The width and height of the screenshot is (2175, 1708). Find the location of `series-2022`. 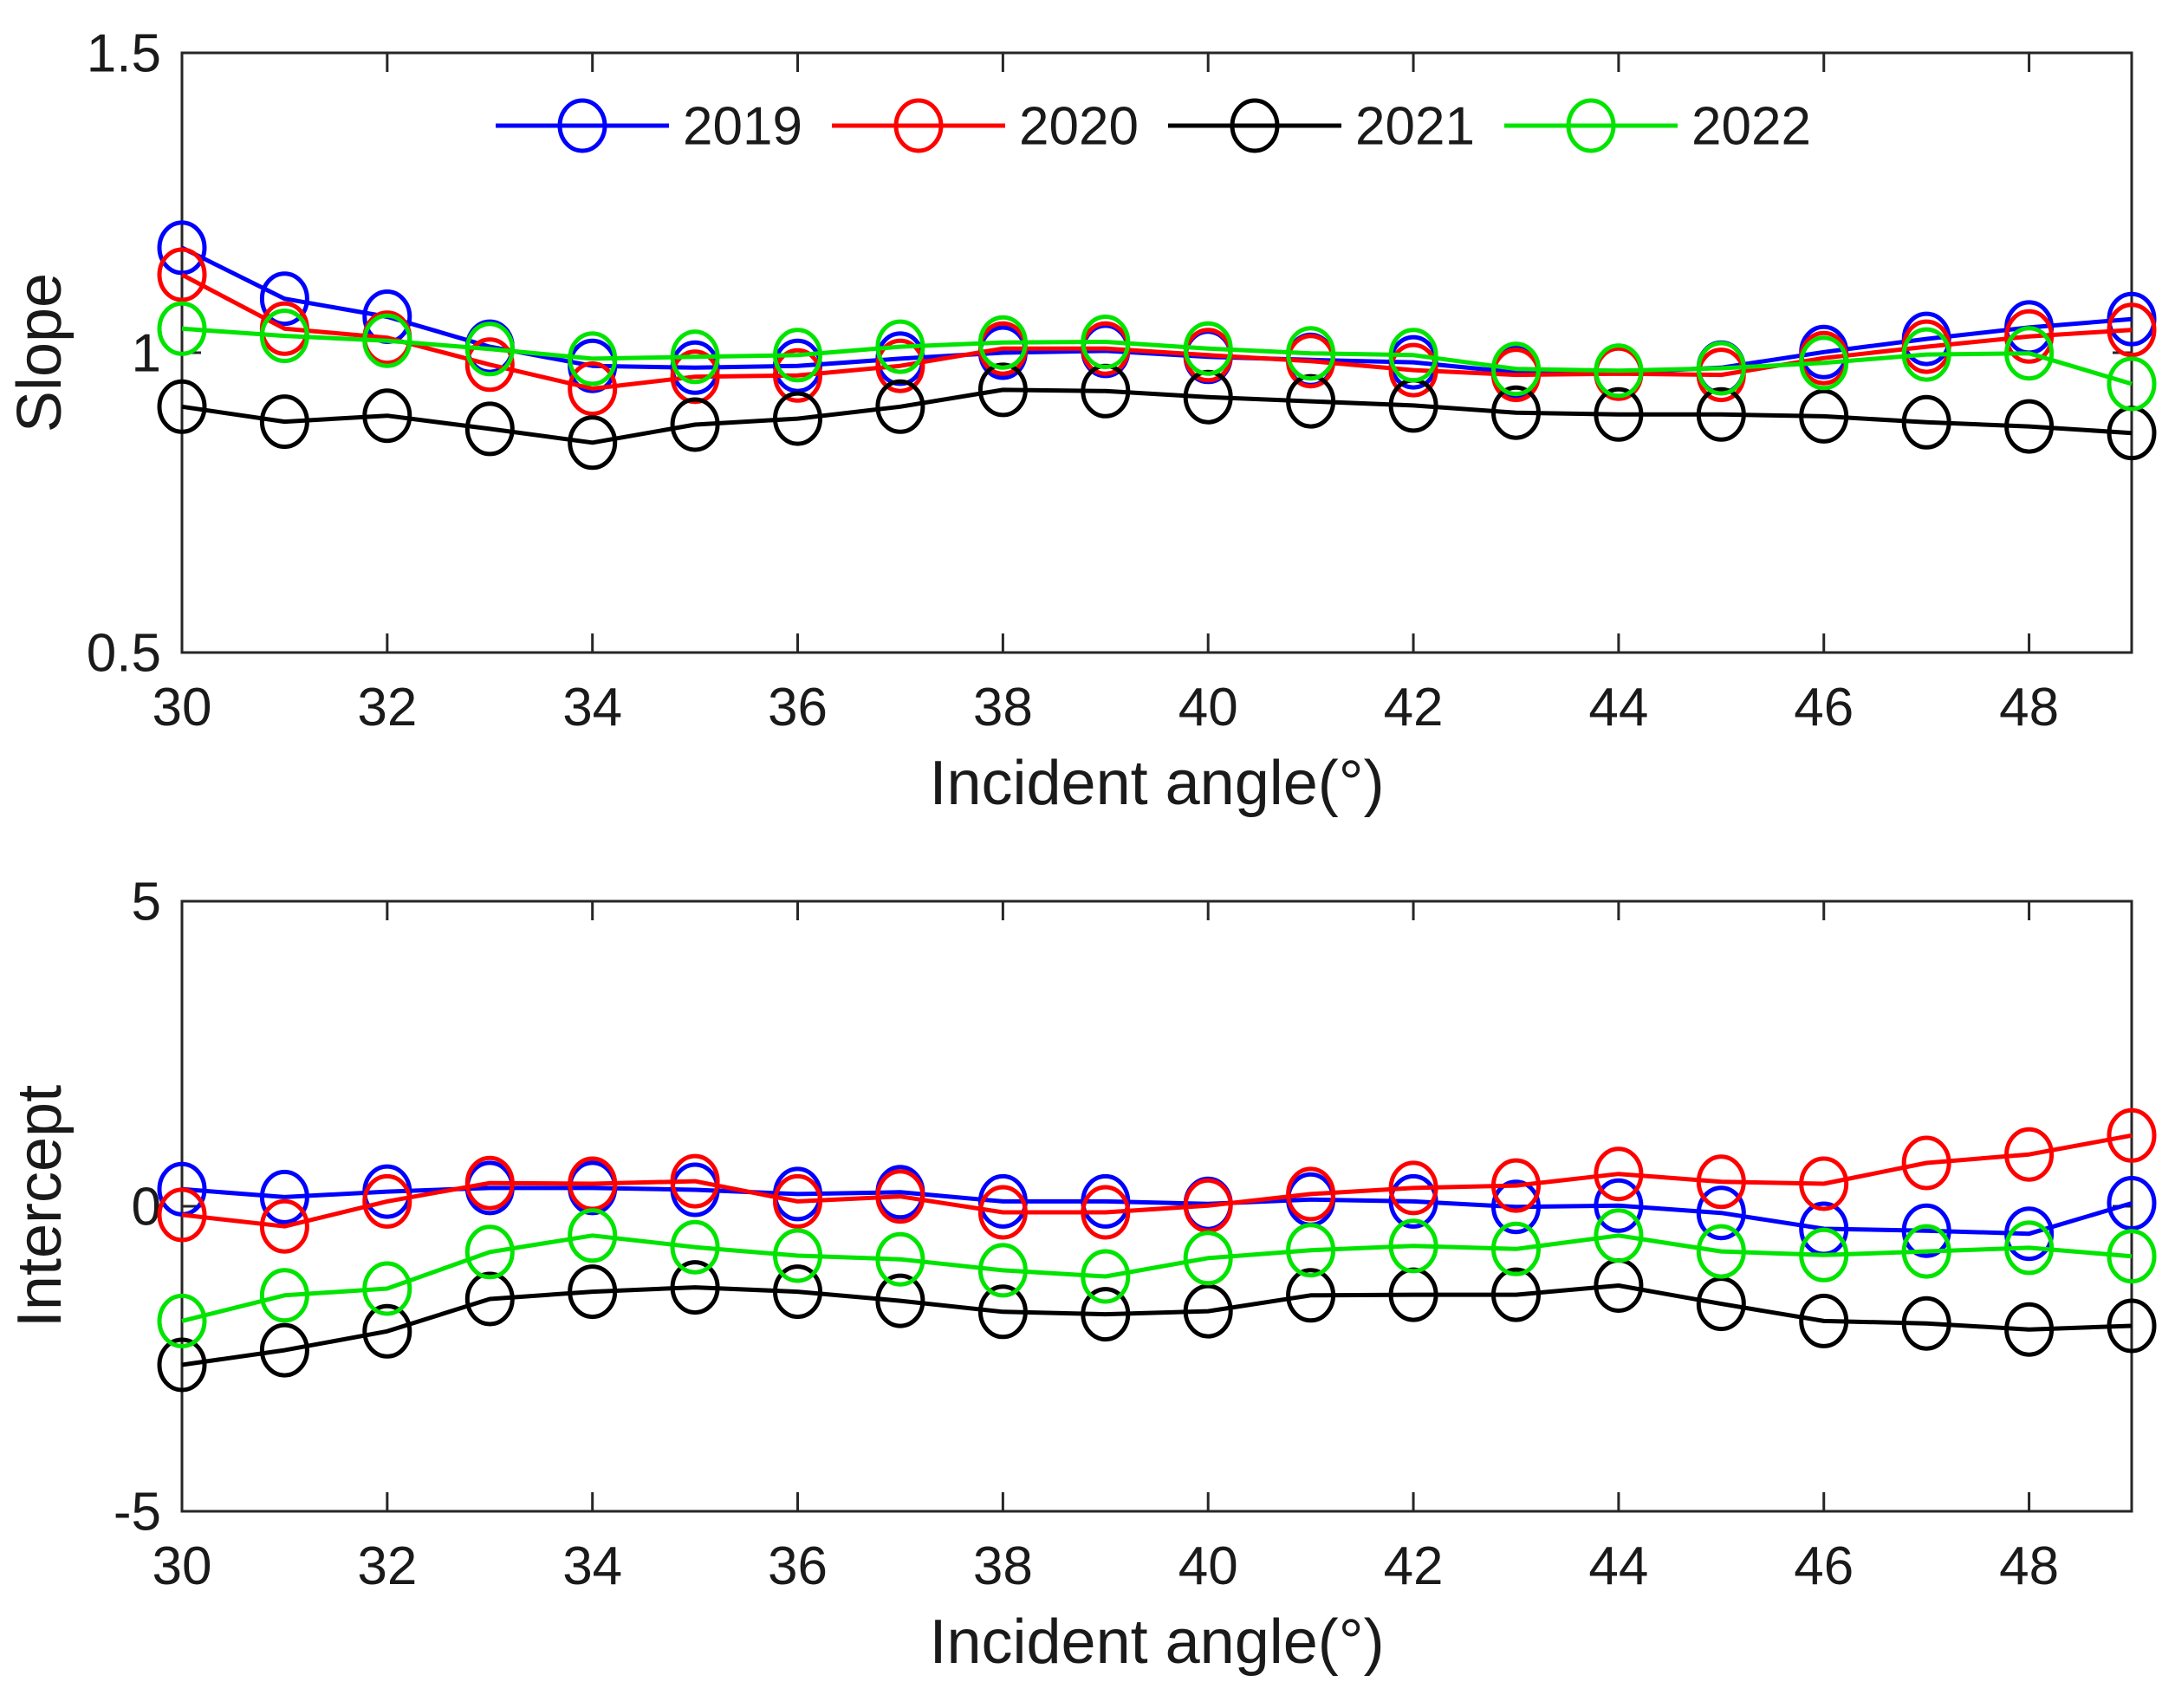

series-2022 is located at coordinates (1157, 356).